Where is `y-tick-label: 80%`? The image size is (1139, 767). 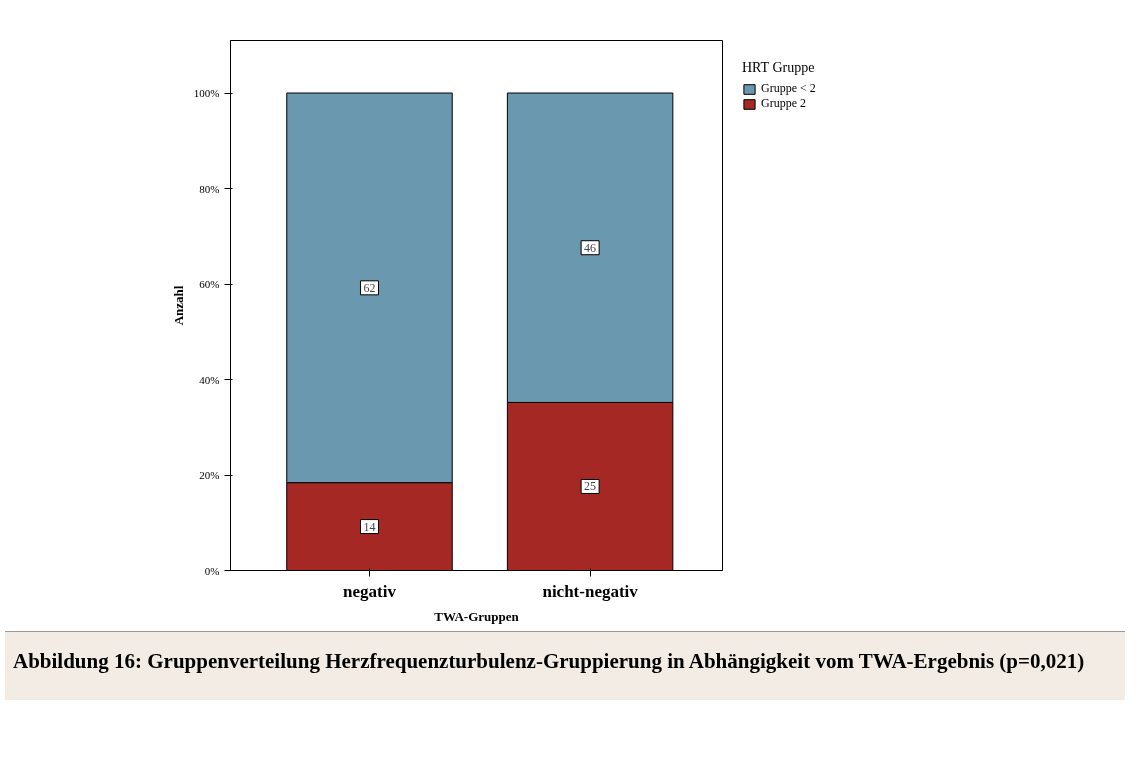 y-tick-label: 80% is located at coordinates (209, 188).